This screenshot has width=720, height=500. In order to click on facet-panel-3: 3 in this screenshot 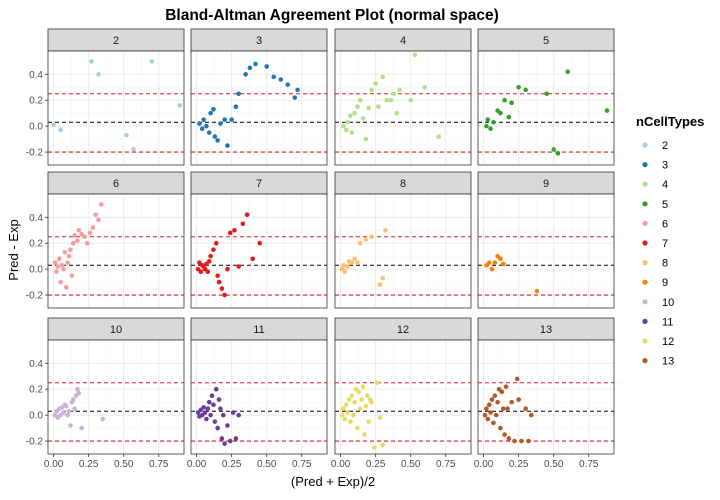, I will do `click(259, 97)`.